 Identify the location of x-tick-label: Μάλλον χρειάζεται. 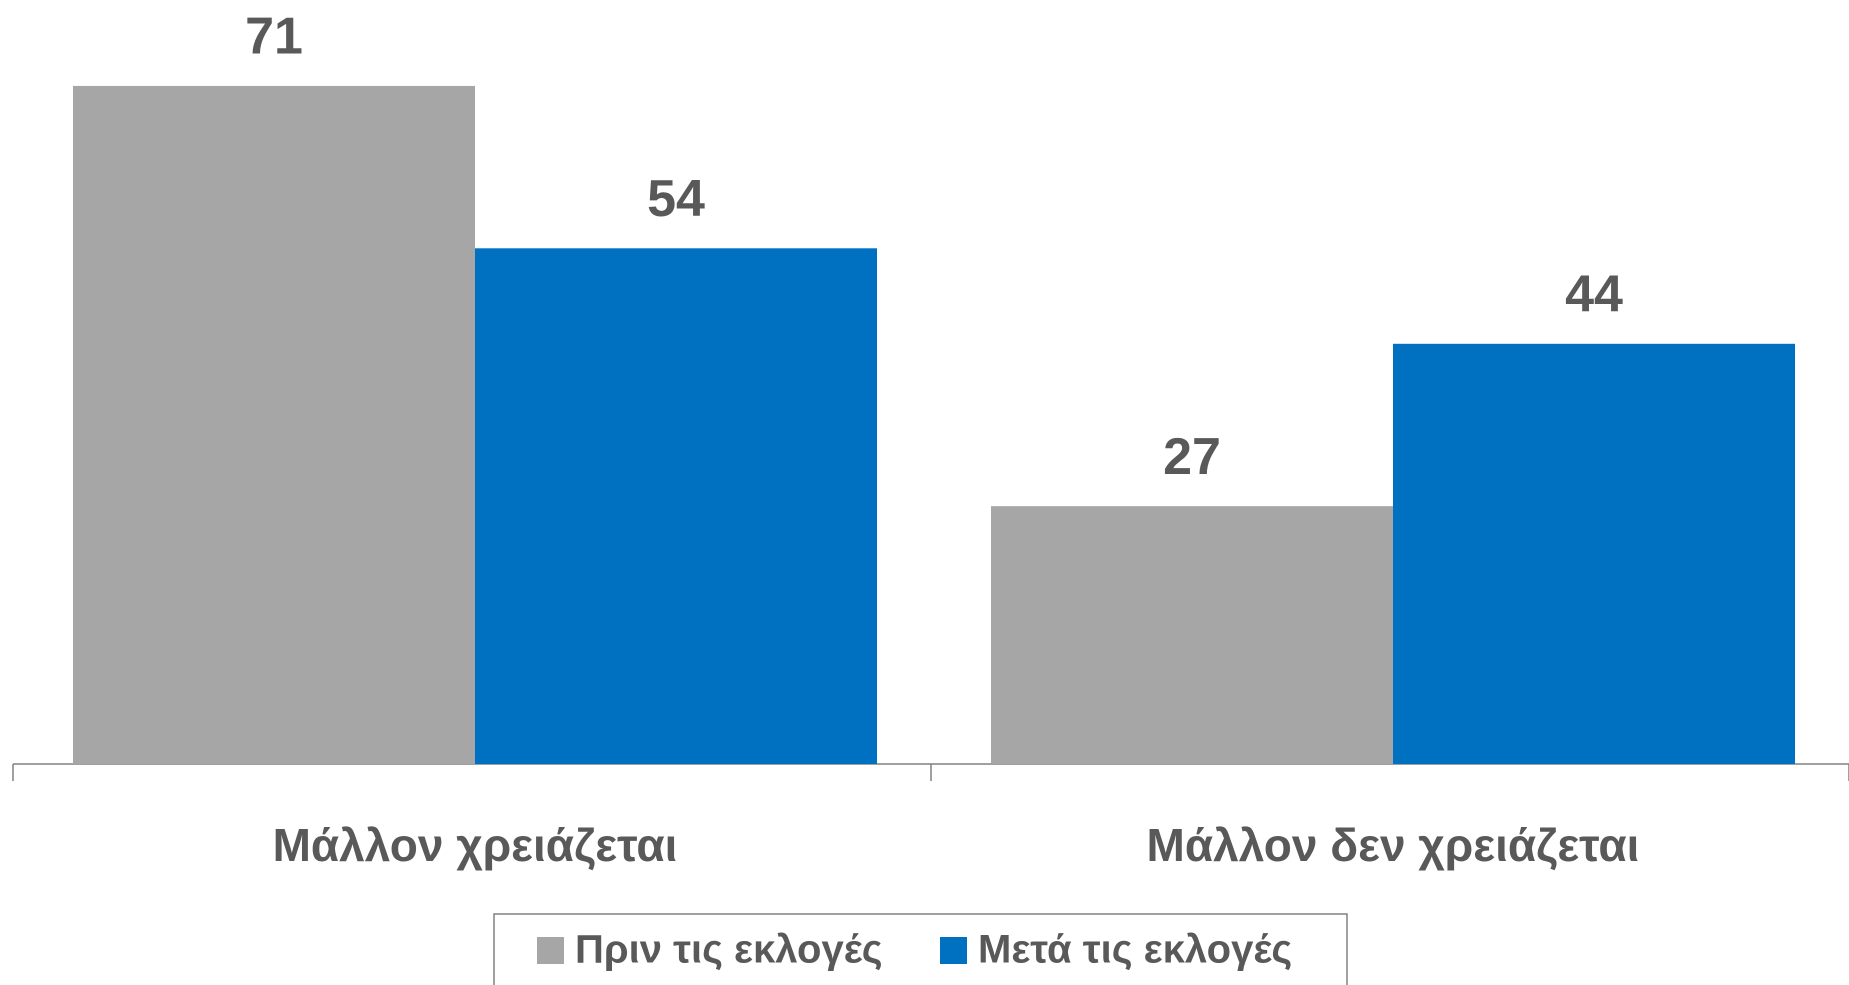
(475, 845).